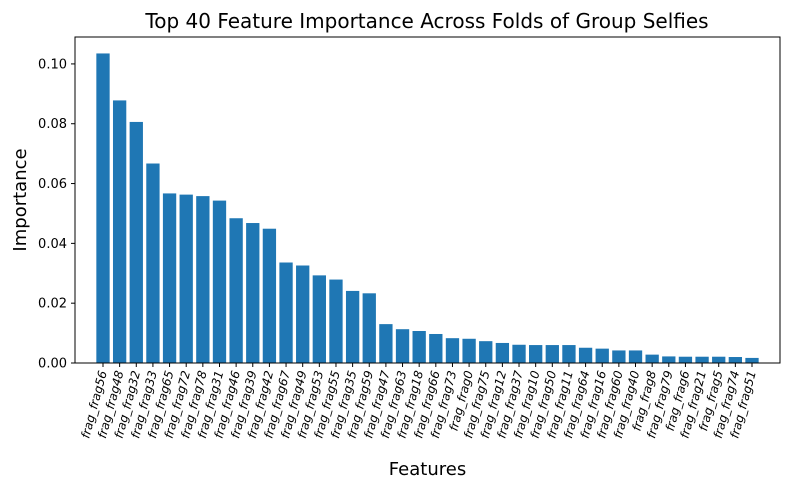 The width and height of the screenshot is (790, 493). I want to click on bar-frag_frag53, so click(319, 319).